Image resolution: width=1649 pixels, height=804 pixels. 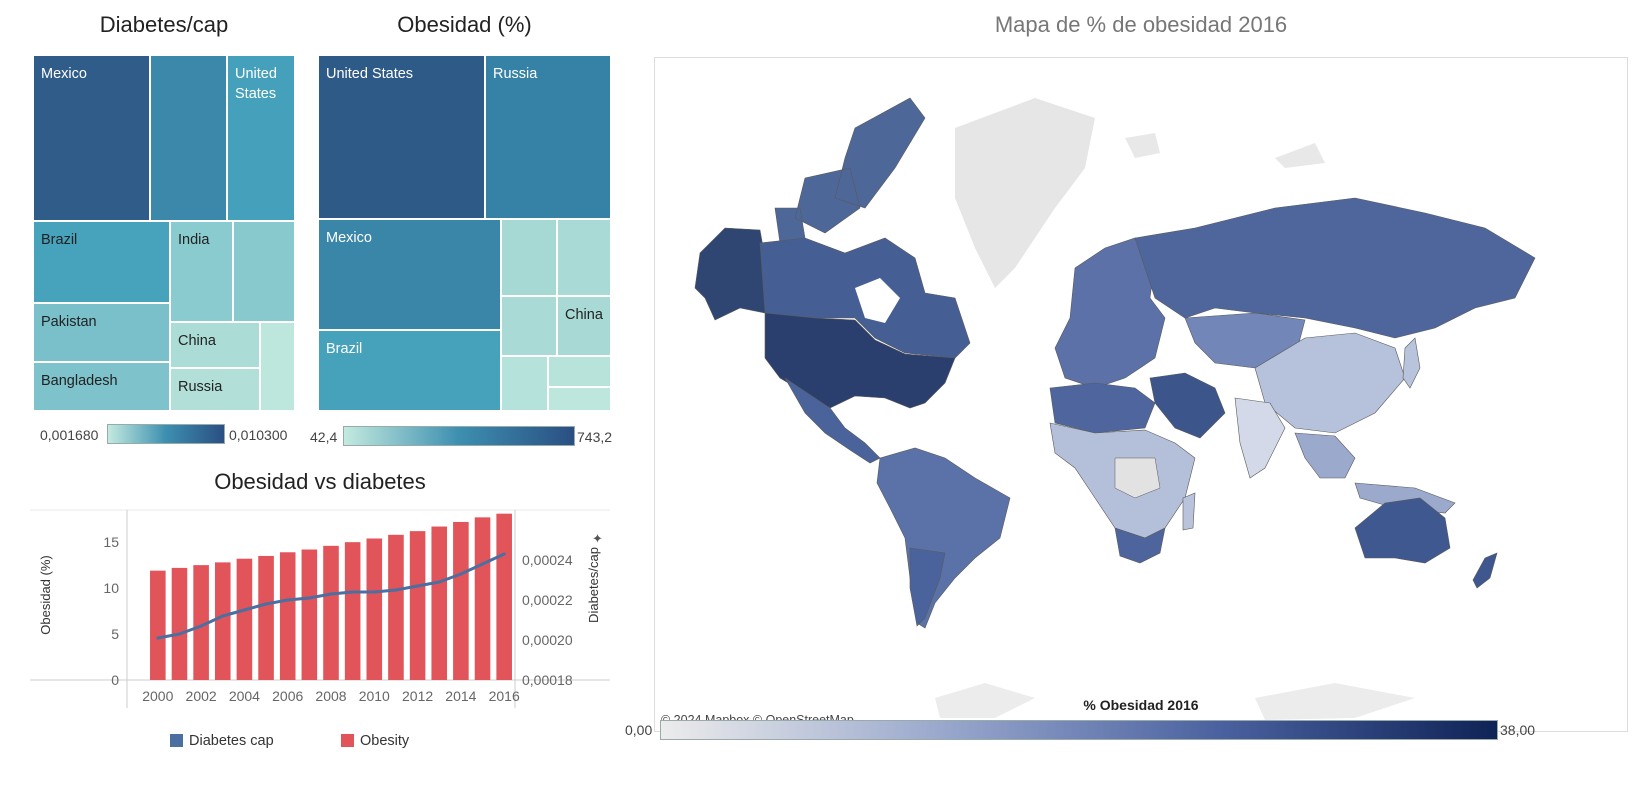 I want to click on map-southern-africa, so click(x=1140, y=545).